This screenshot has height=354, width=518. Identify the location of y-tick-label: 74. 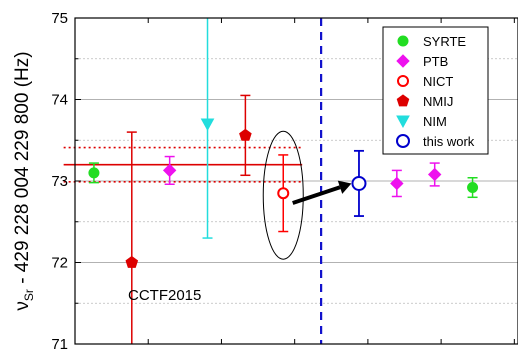
(59, 100).